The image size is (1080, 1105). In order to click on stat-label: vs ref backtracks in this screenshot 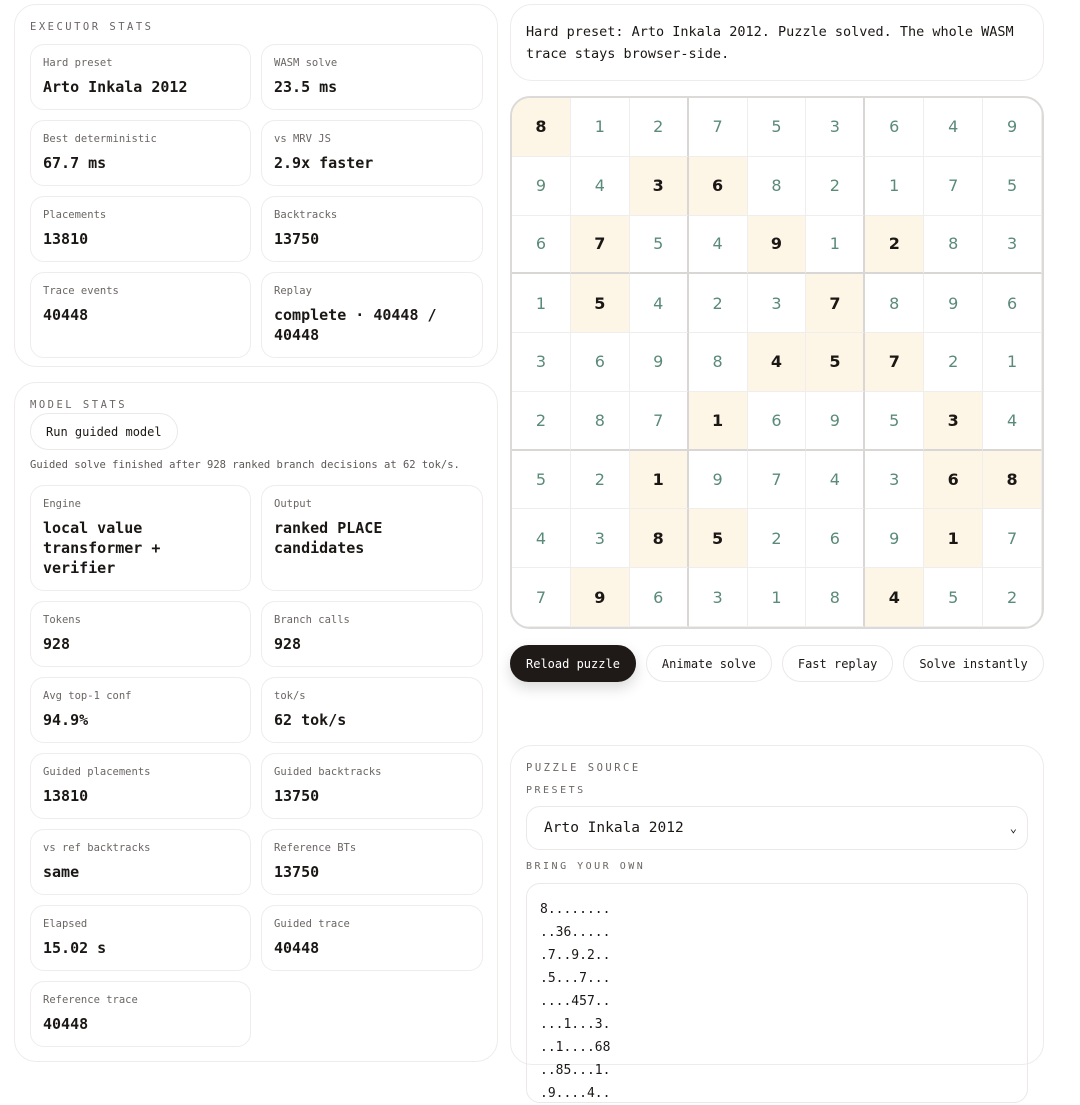, I will do `click(97, 848)`.